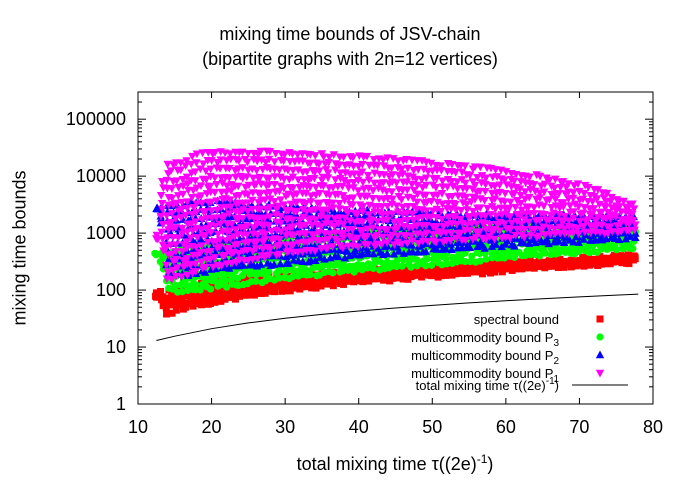  What do you see at coordinates (96, 119) in the screenshot?
I see `y-tick-label: 100000` at bounding box center [96, 119].